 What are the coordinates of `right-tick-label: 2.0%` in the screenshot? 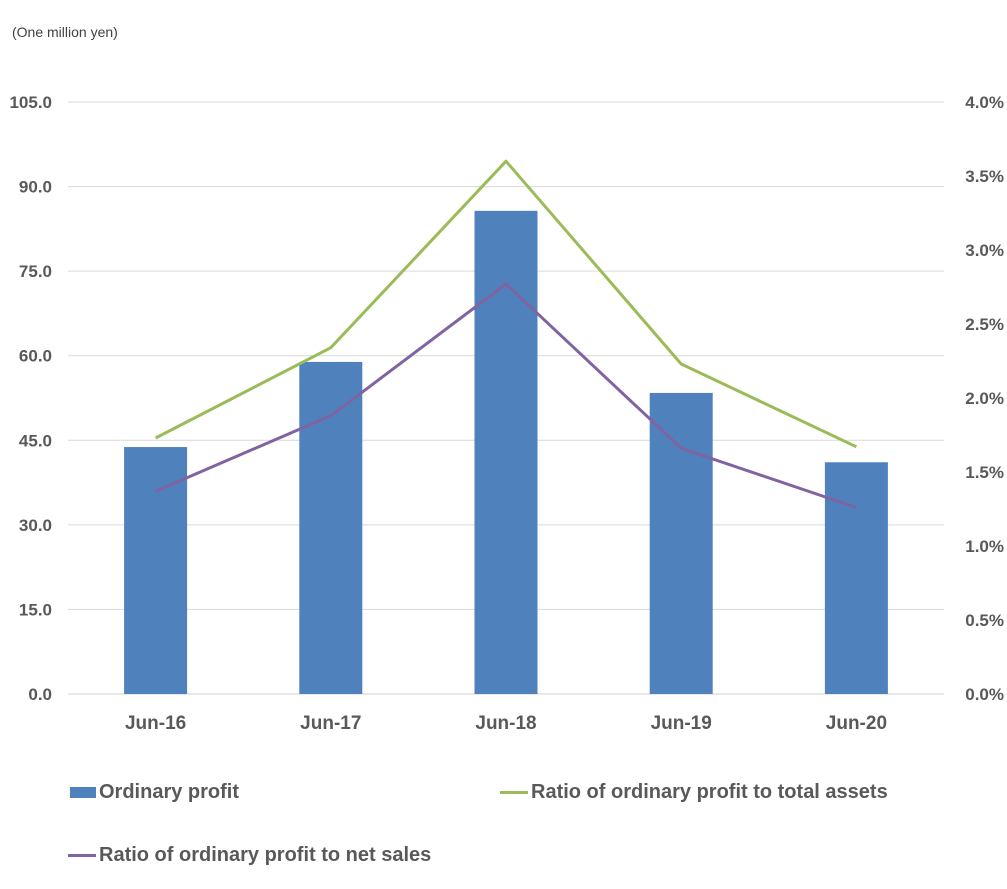 It's located at (984, 398).